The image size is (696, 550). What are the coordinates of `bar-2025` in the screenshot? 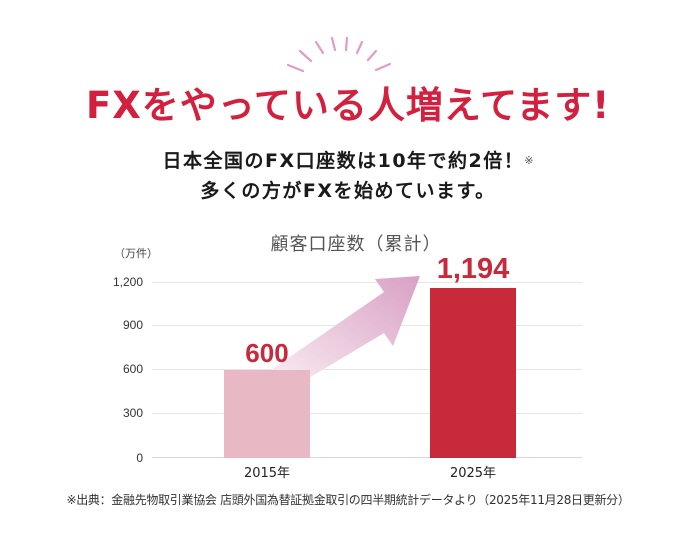 It's located at (473, 373).